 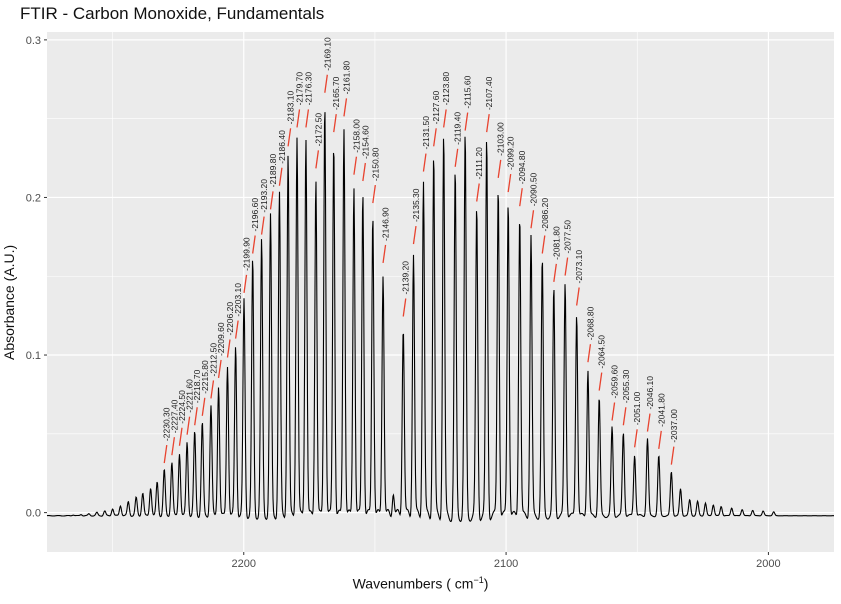 I want to click on y-tick-label: 0.3, so click(x=33, y=41).